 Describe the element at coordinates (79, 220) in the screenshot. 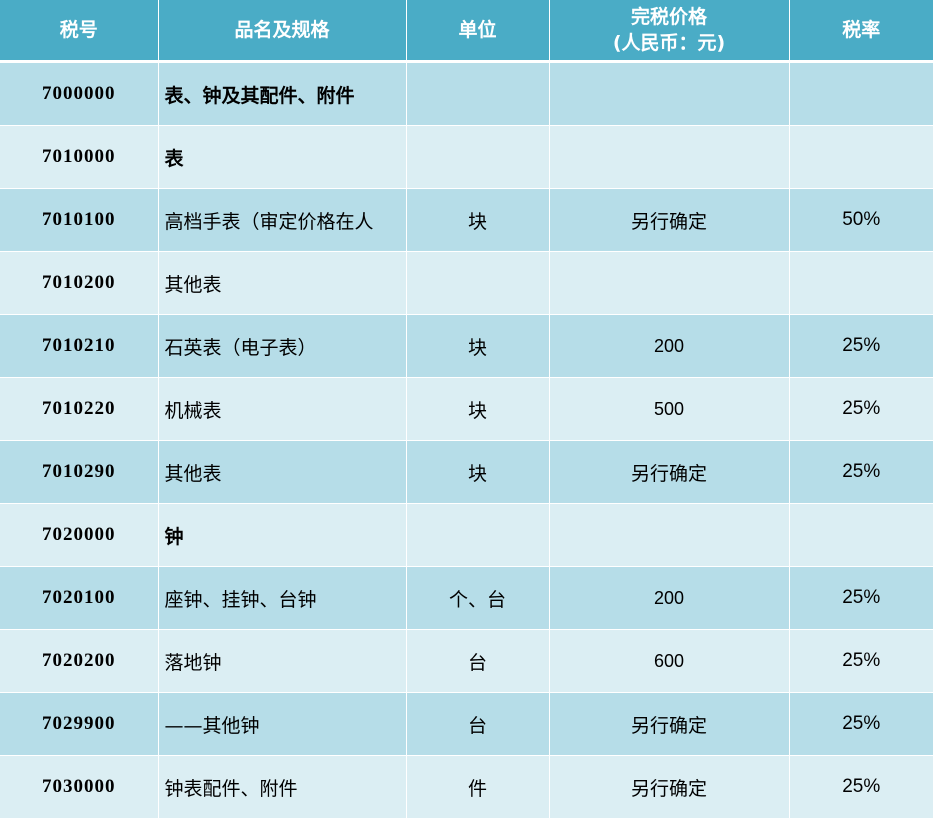

I see `cell-code: 7010100` at that location.